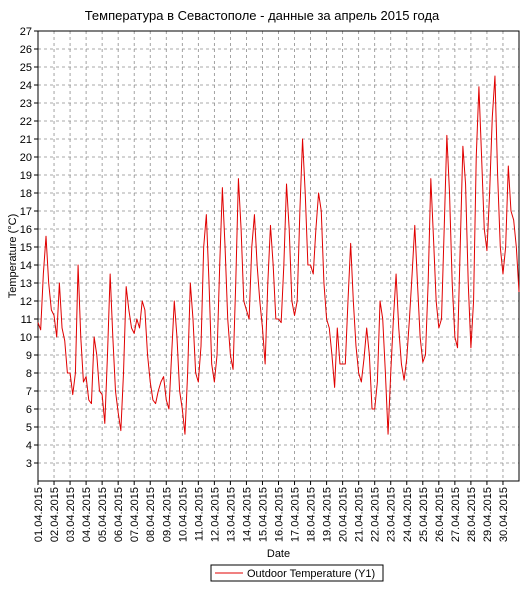  What do you see at coordinates (26, 50) in the screenshot?
I see `y-tick-label: 26` at bounding box center [26, 50].